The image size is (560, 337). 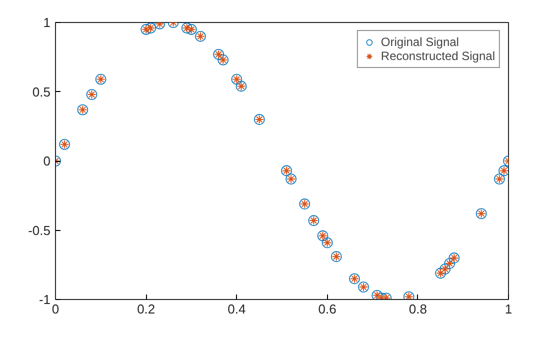 What do you see at coordinates (47, 161) in the screenshot?
I see `y-tick-label: 0` at bounding box center [47, 161].